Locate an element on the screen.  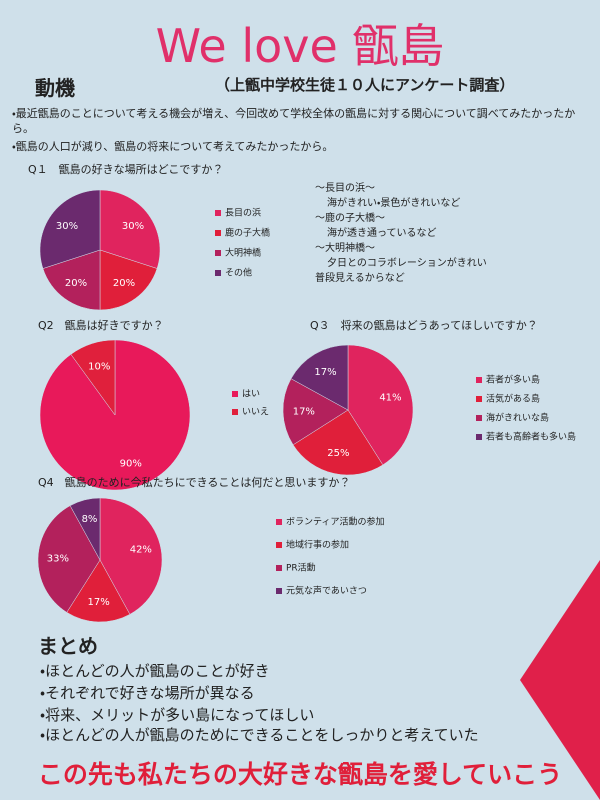
slice-label: 90% is located at coordinates (131, 464).